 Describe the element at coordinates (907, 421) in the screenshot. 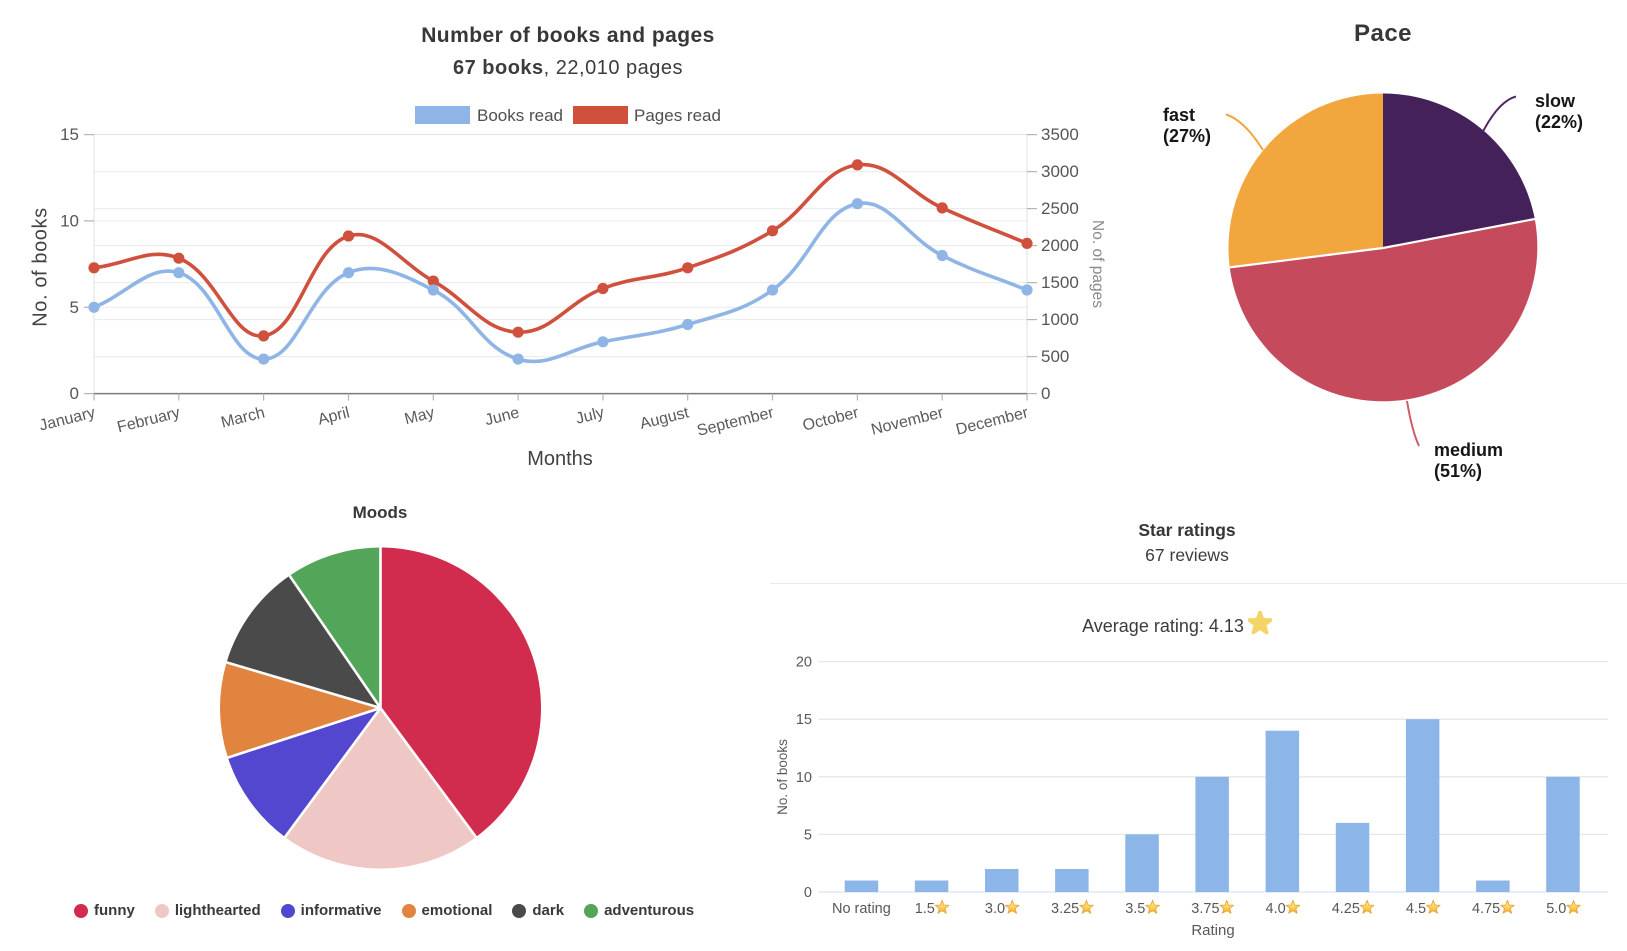

I see `svg-text: November` at that location.